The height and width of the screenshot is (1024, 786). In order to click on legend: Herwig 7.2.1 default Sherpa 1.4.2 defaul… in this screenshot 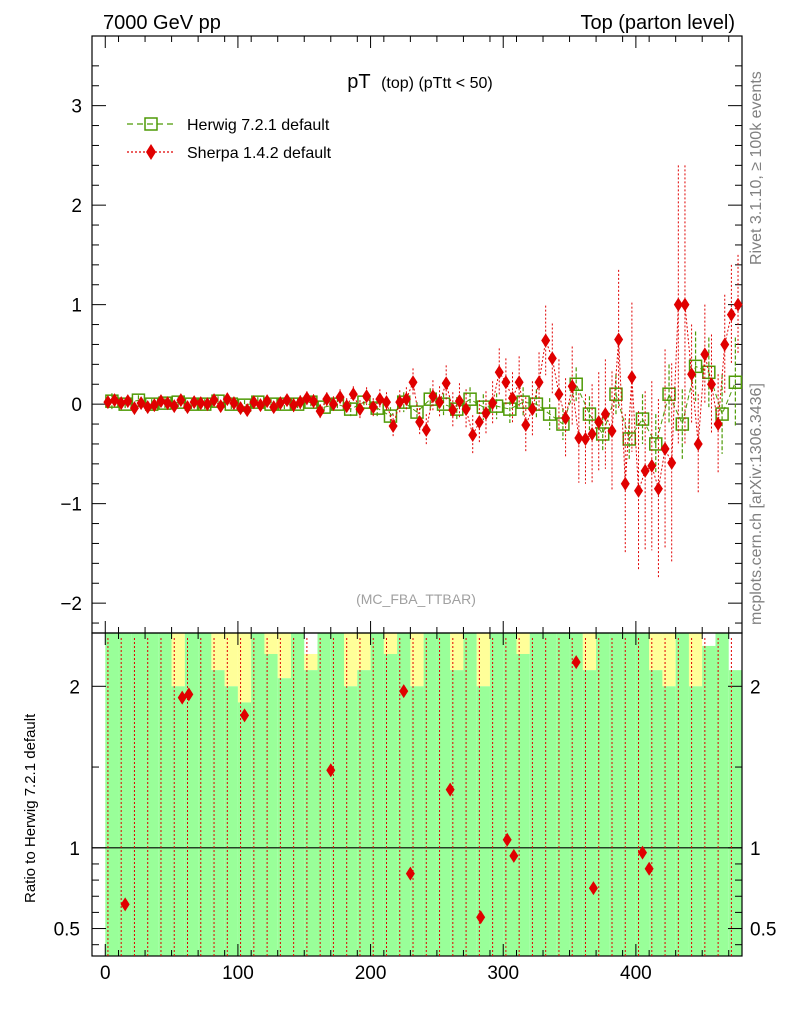, I will do `click(229, 139)`.